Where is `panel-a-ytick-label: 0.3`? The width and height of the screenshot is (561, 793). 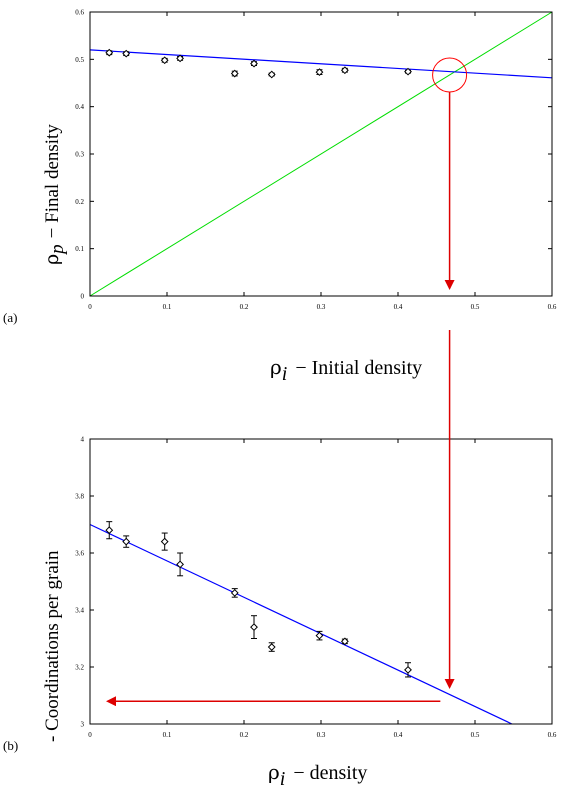 panel-a-ytick-label: 0.3 is located at coordinates (79, 155).